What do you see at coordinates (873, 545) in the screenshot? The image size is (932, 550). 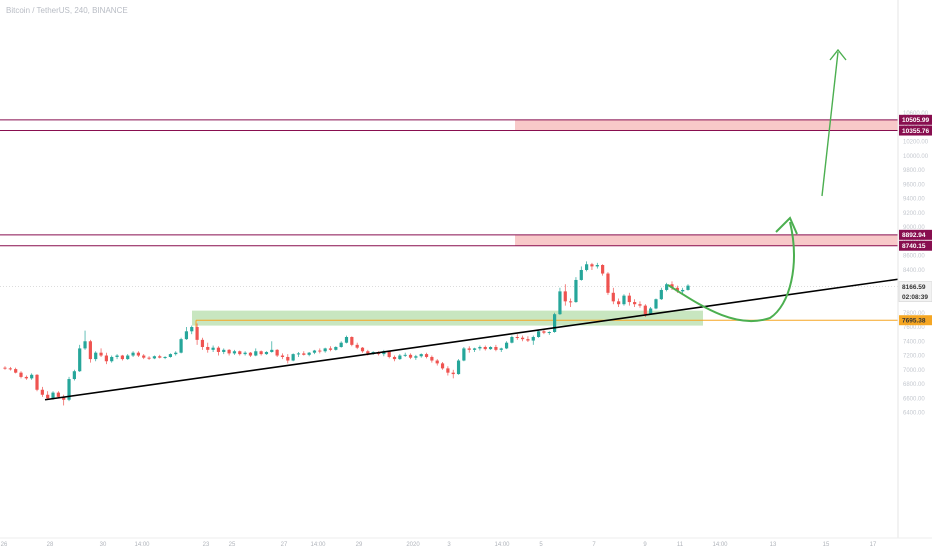 I see `x-tick-label: 17` at bounding box center [873, 545].